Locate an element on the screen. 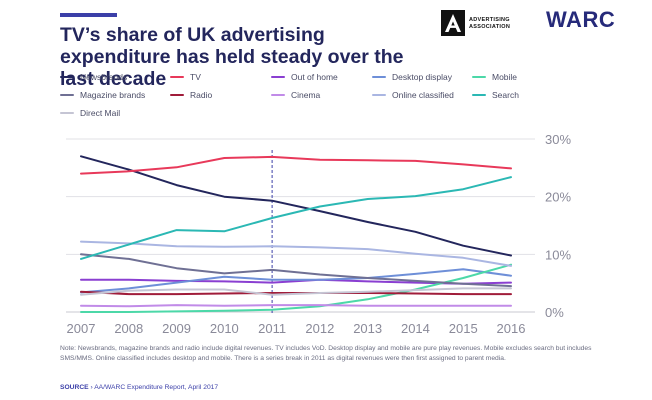 This screenshot has height=400, width=652. legend-label: Direct Mail is located at coordinates (100, 113).